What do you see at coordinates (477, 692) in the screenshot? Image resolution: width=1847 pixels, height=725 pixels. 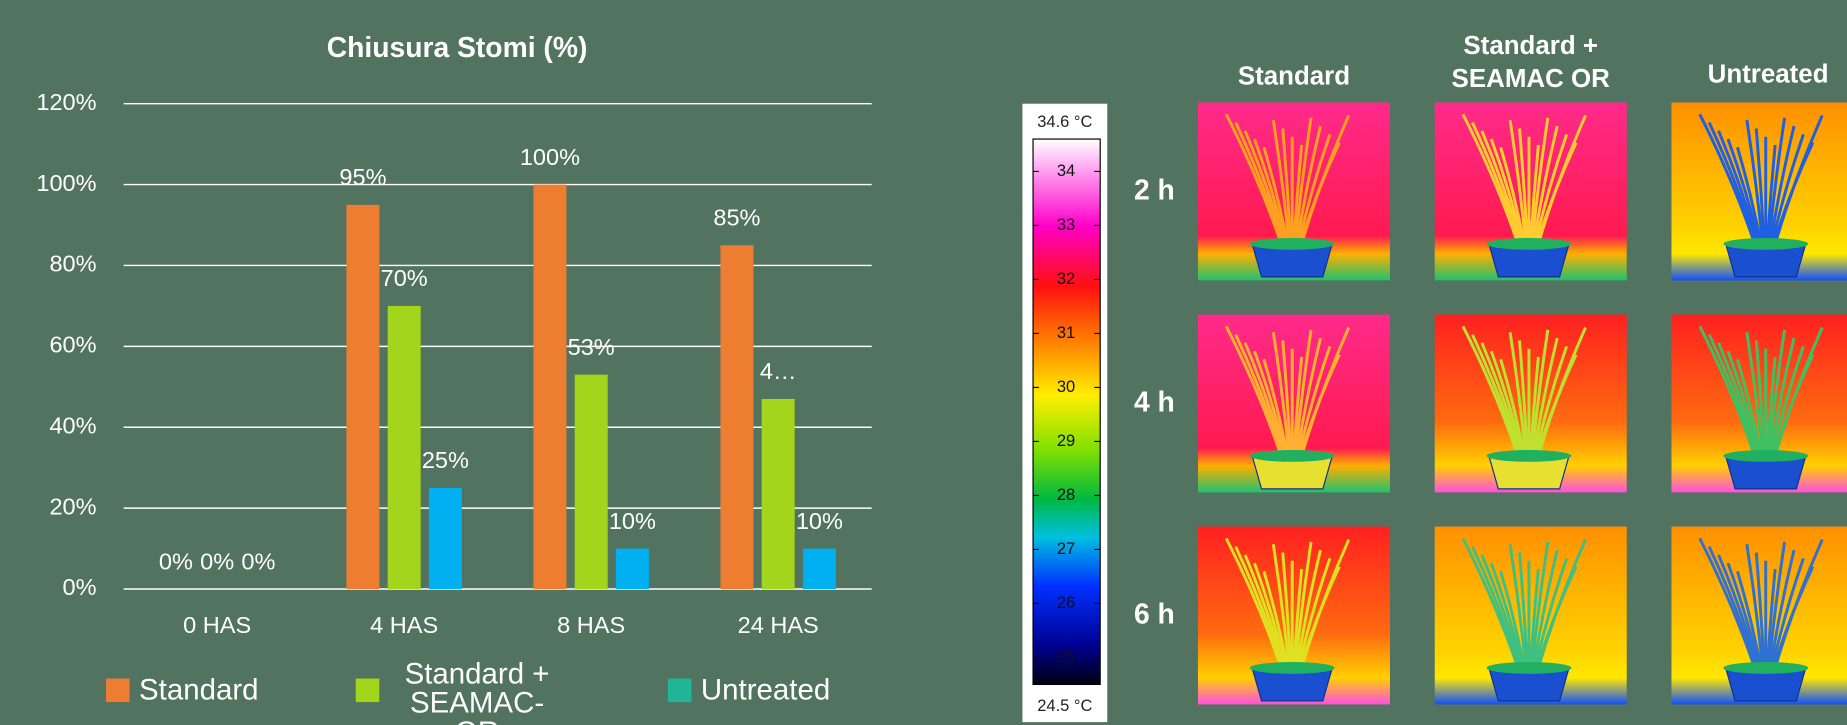 I see `legend-entry: Standard + SEAMAC-OR` at bounding box center [477, 692].